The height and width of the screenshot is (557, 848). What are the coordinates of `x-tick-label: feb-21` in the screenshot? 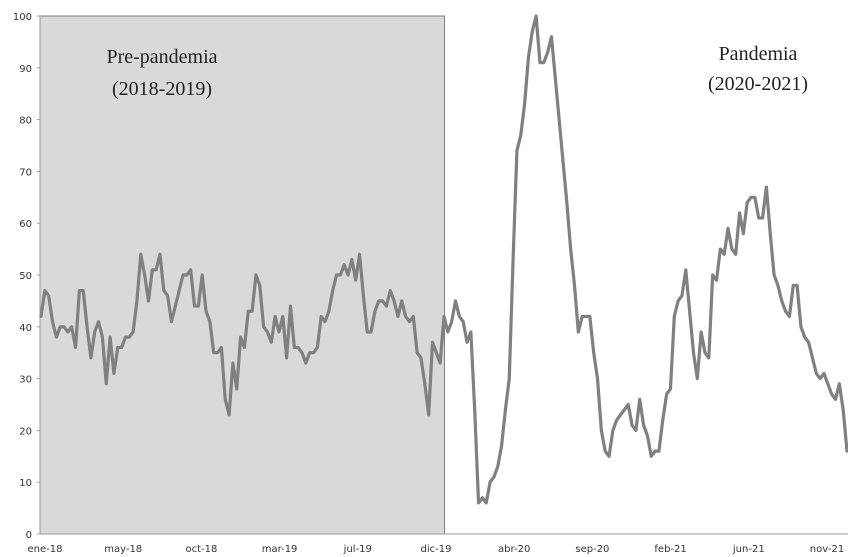 It's located at (670, 549).